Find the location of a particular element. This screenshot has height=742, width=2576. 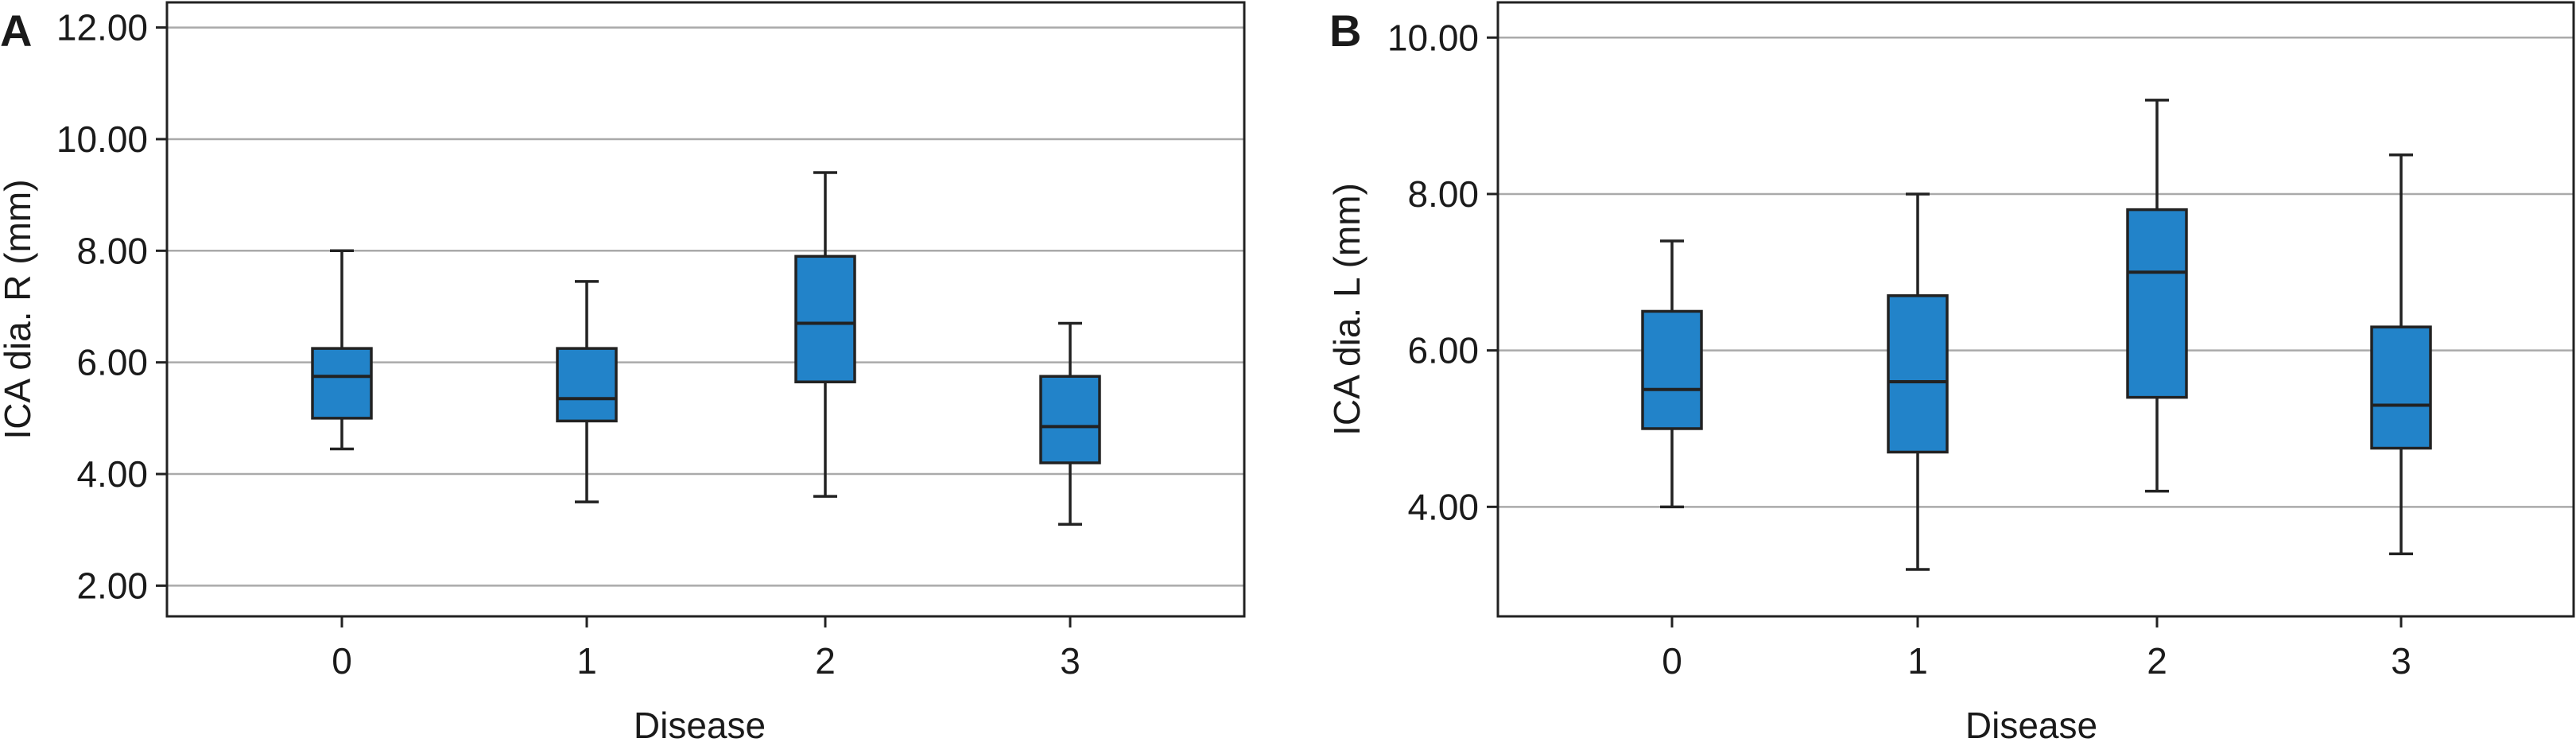

panel-b-yticks: 4.00 6.00 8.00 10.00 is located at coordinates (1443, 272).